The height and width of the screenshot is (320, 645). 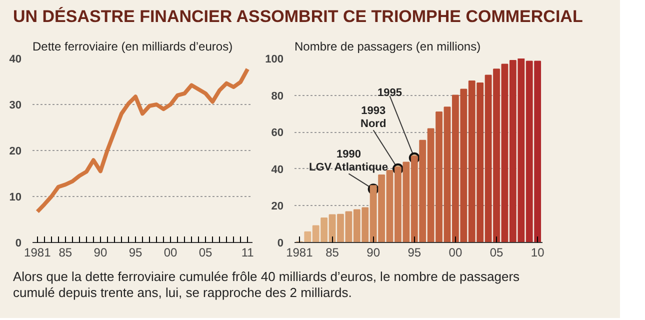 I want to click on y-tick-label: 100, so click(x=274, y=60).